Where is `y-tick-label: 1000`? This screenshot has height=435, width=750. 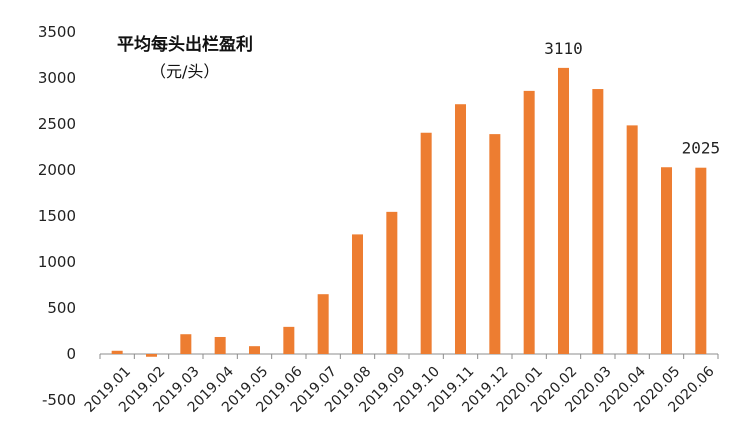
y-tick-label: 1000 is located at coordinates (57, 262).